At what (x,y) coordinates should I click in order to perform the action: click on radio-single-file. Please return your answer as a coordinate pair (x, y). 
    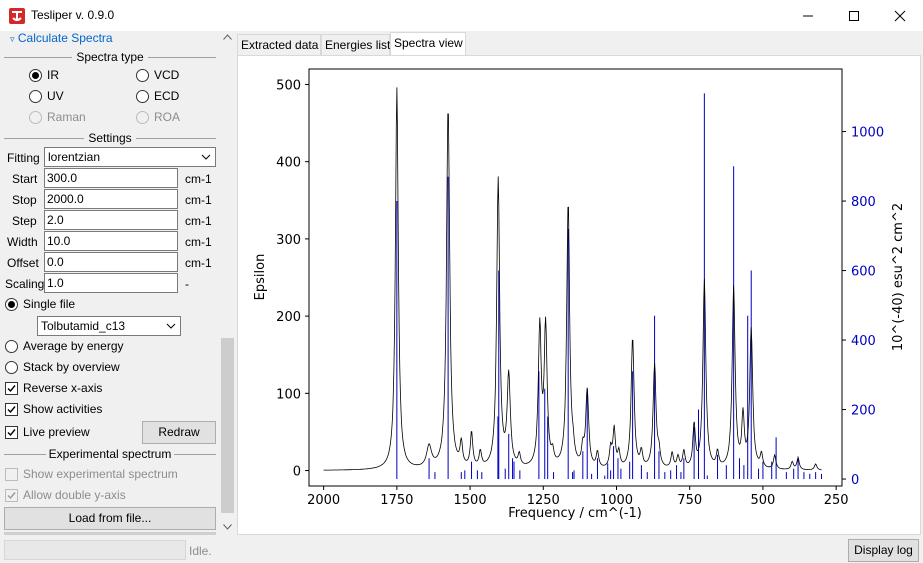
    Looking at the image, I should click on (11, 304).